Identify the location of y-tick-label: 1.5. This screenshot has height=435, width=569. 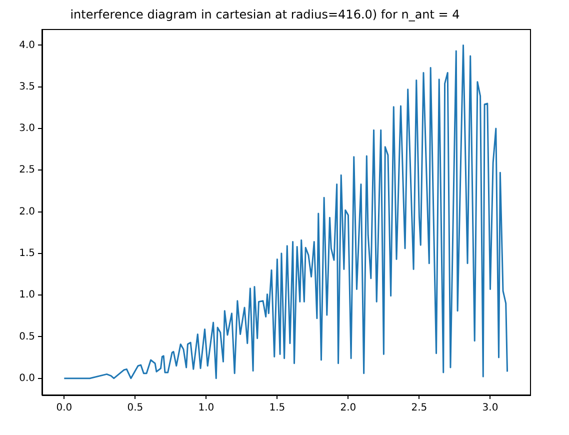
(27, 254).